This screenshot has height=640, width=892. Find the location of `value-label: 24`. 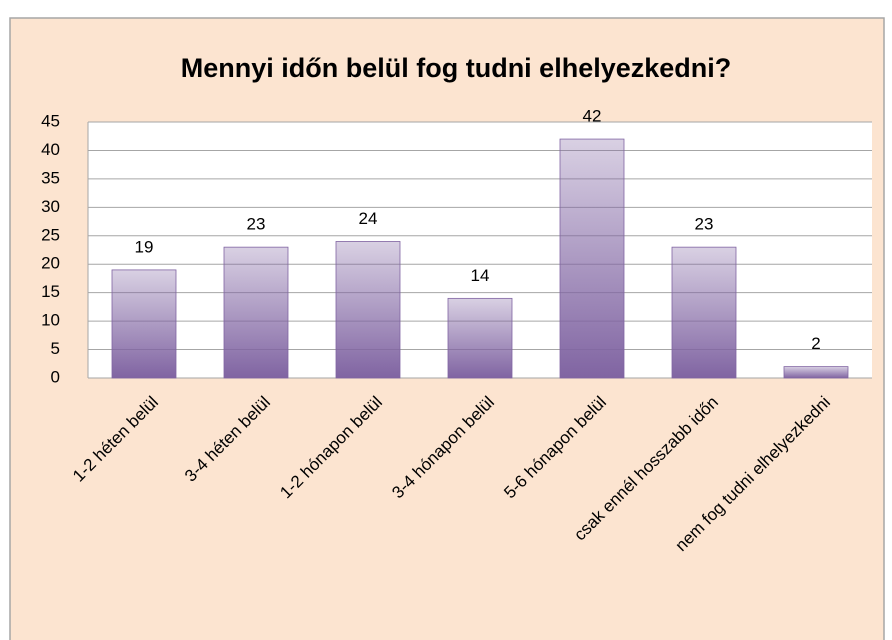

value-label: 24 is located at coordinates (368, 218).